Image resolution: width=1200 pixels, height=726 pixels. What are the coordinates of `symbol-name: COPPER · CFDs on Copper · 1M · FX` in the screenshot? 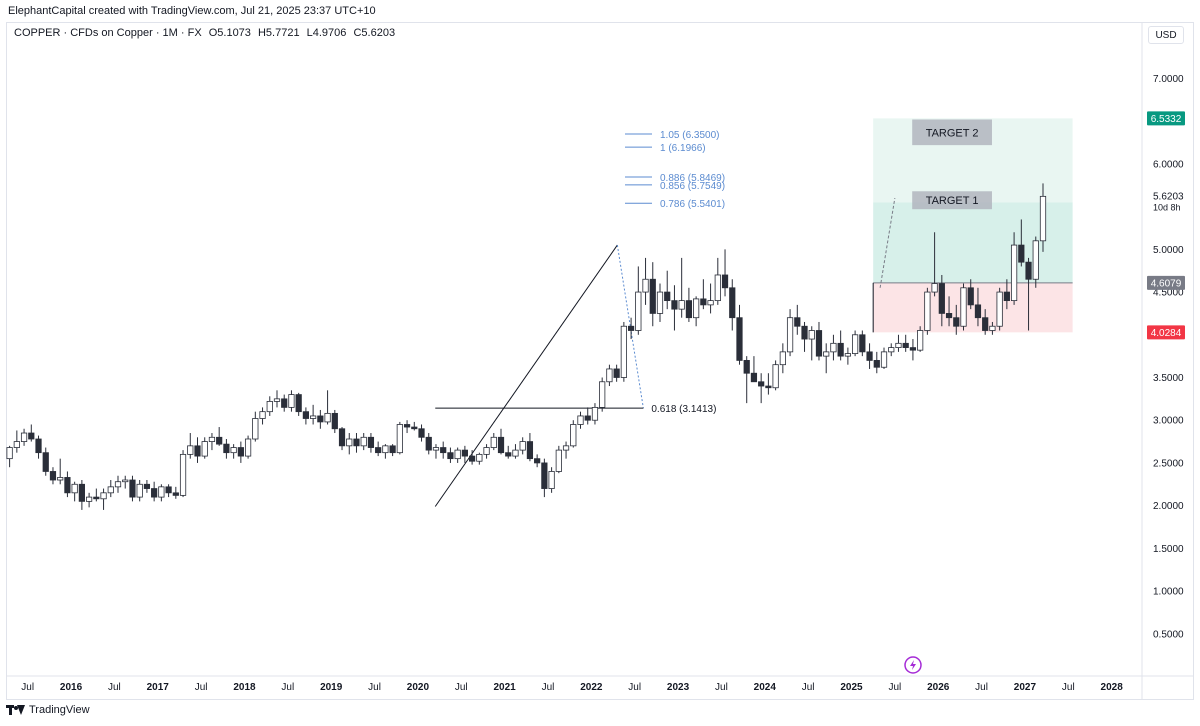 It's located at (108, 33).